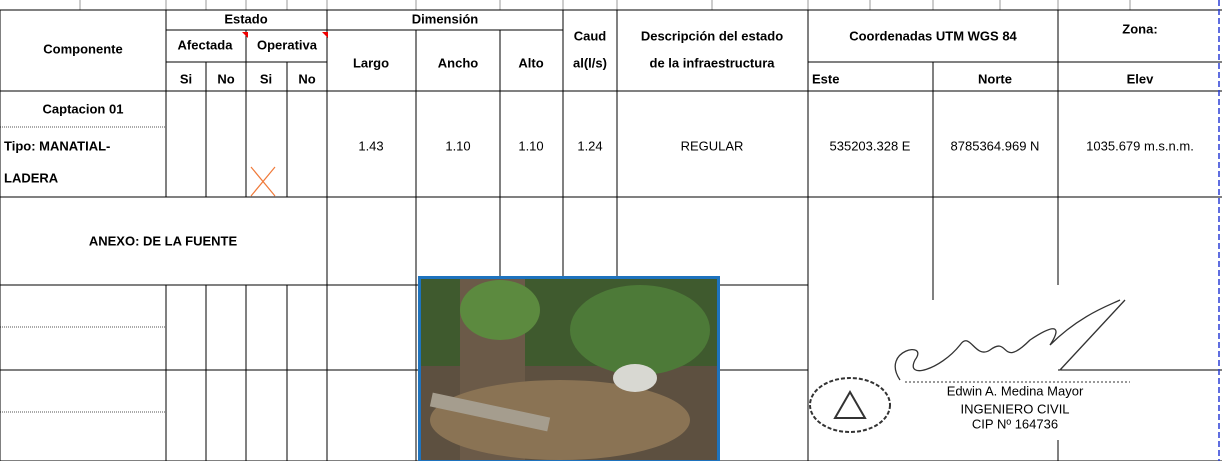 This screenshot has width=1222, height=461. I want to click on cell-text: REGULAR, so click(712, 145).